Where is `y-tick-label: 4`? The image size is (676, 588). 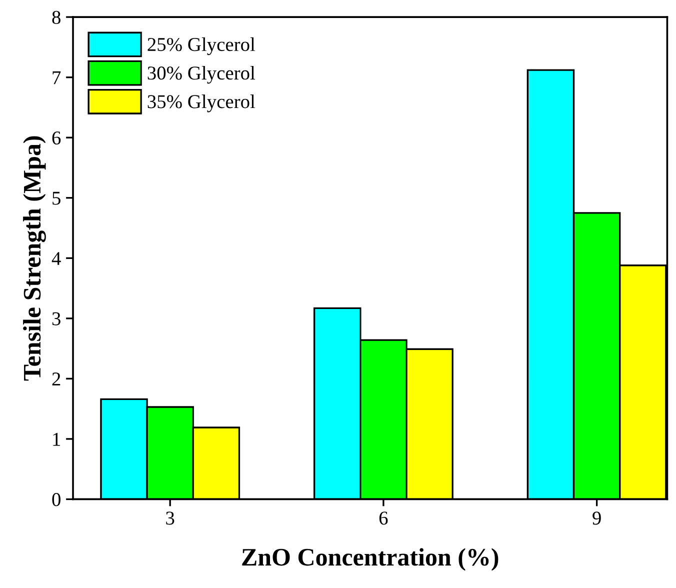 y-tick-label: 4 is located at coordinates (56, 258).